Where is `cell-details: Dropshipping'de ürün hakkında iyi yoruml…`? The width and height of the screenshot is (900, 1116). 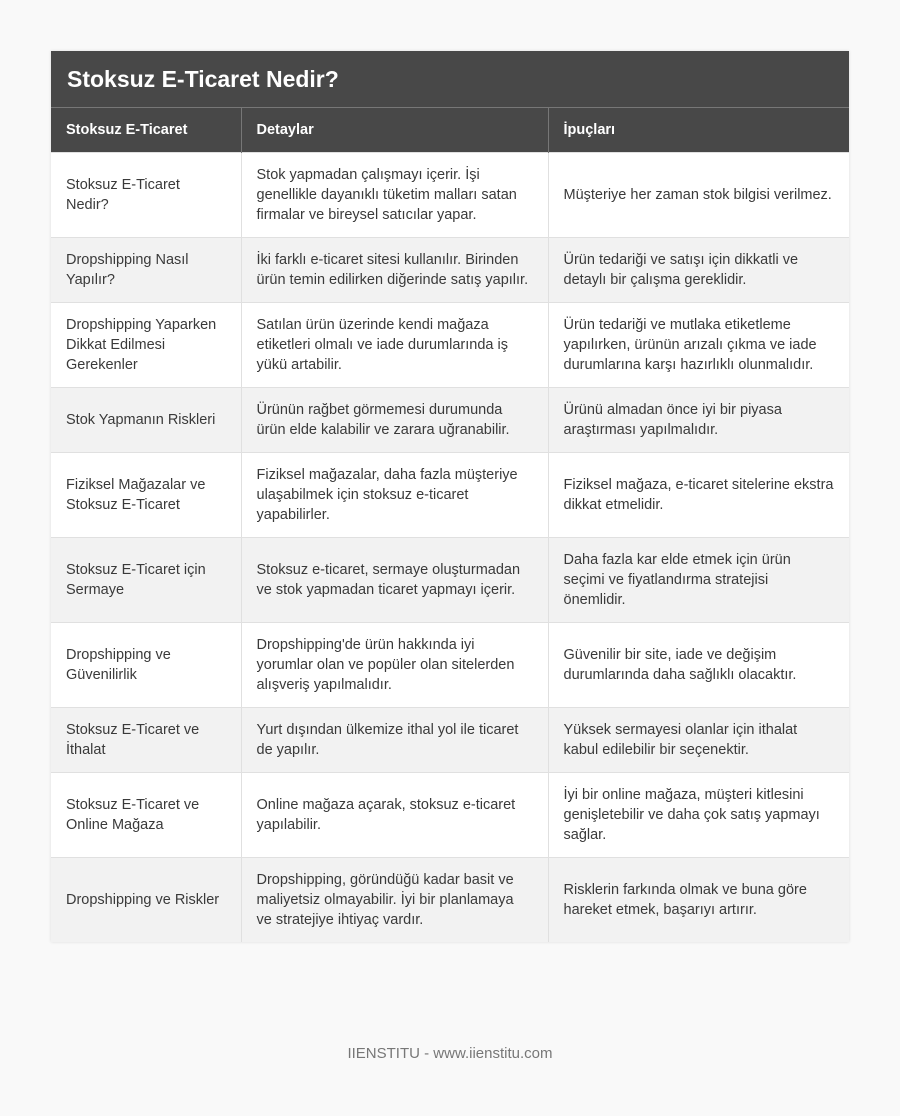
cell-details: Dropshipping'de ürün hakkında iyi yoruml… is located at coordinates (394, 665).